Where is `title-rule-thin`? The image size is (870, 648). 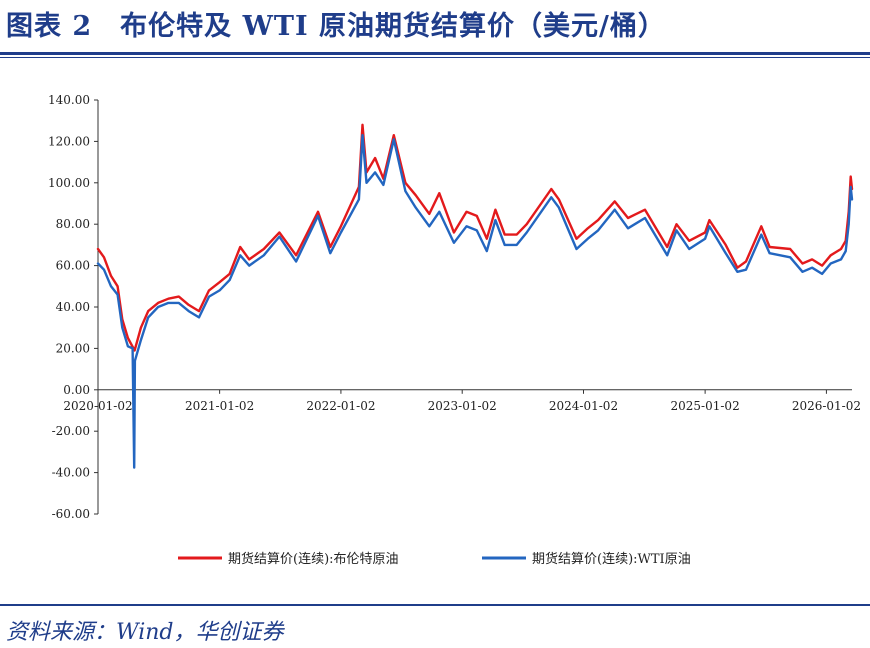
title-rule-thin is located at coordinates (435, 57).